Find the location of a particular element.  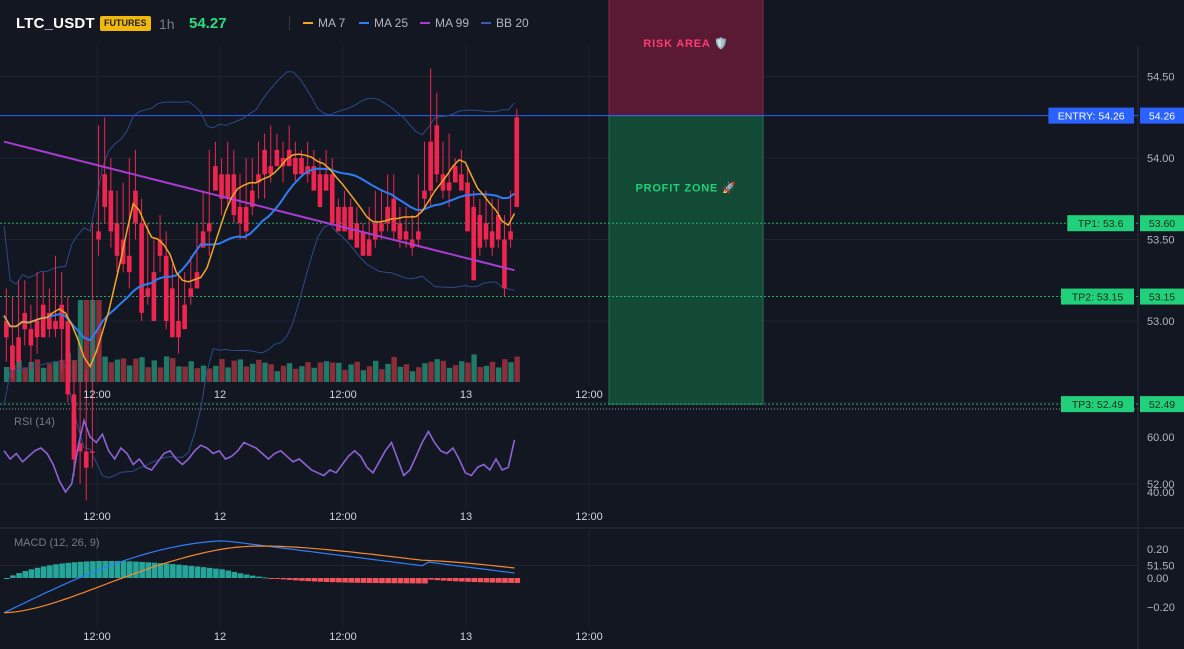

time-tick: 13 is located at coordinates (466, 517).